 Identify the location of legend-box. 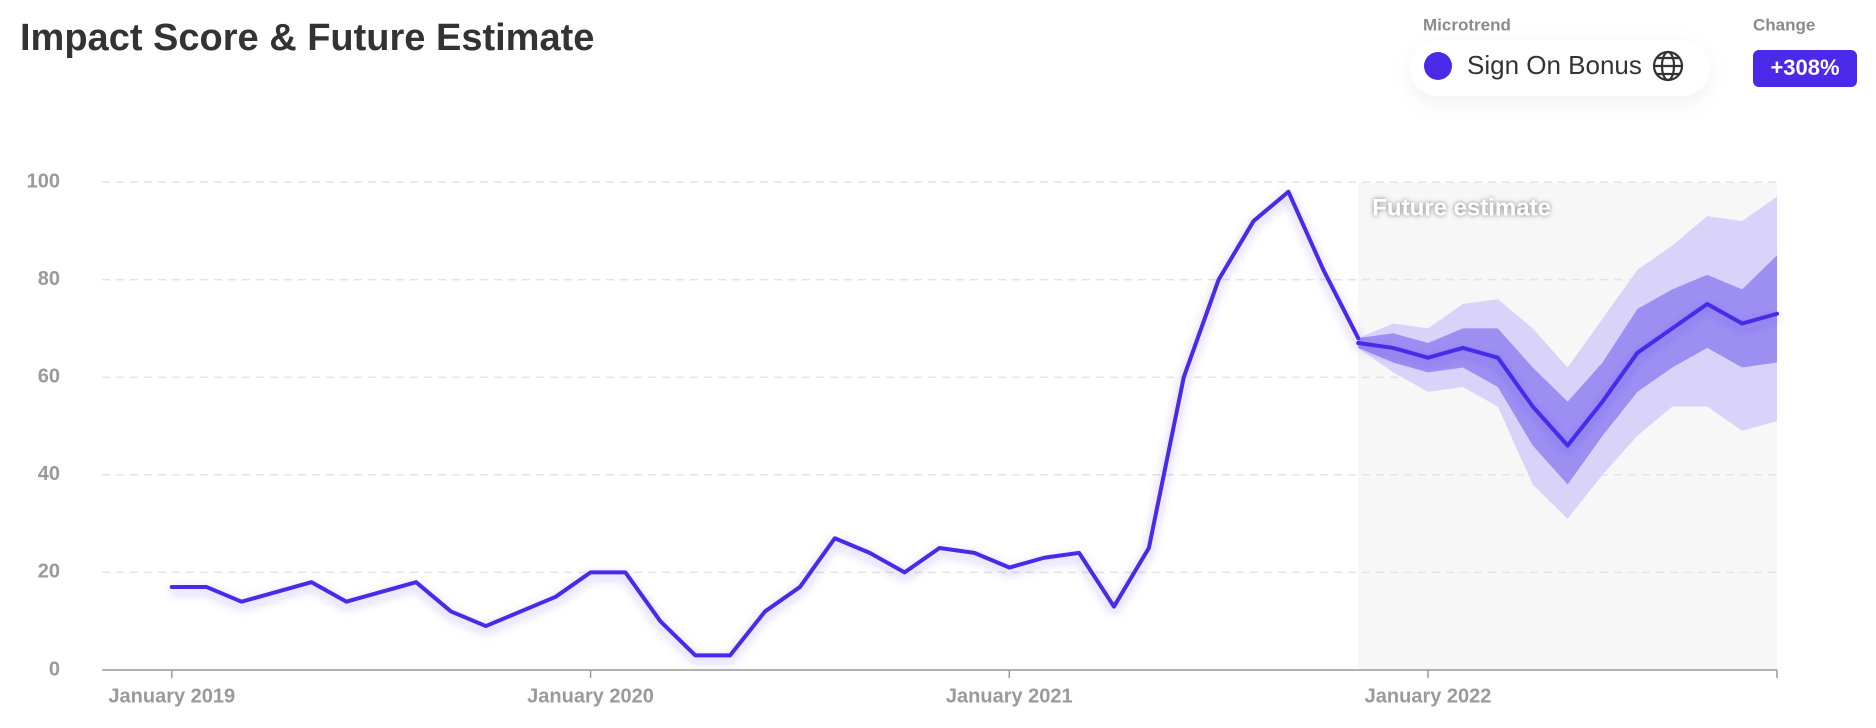
(1560, 68).